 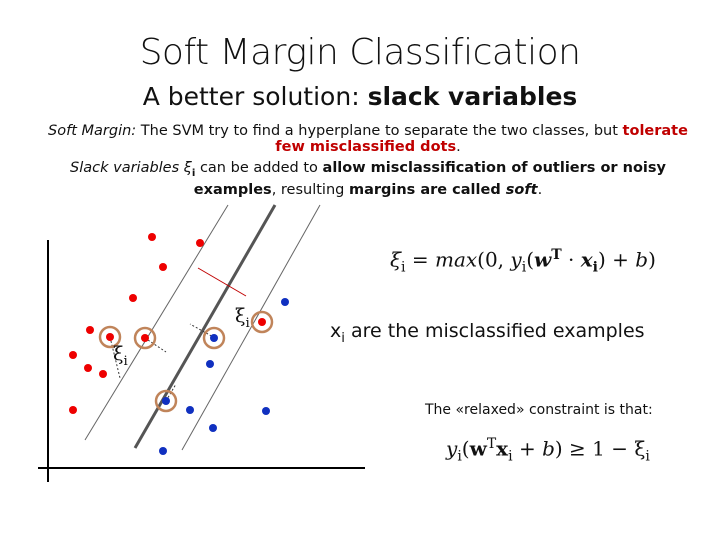 What do you see at coordinates (255, 96) in the screenshot?
I see `text-run: A better solution:` at bounding box center [255, 96].